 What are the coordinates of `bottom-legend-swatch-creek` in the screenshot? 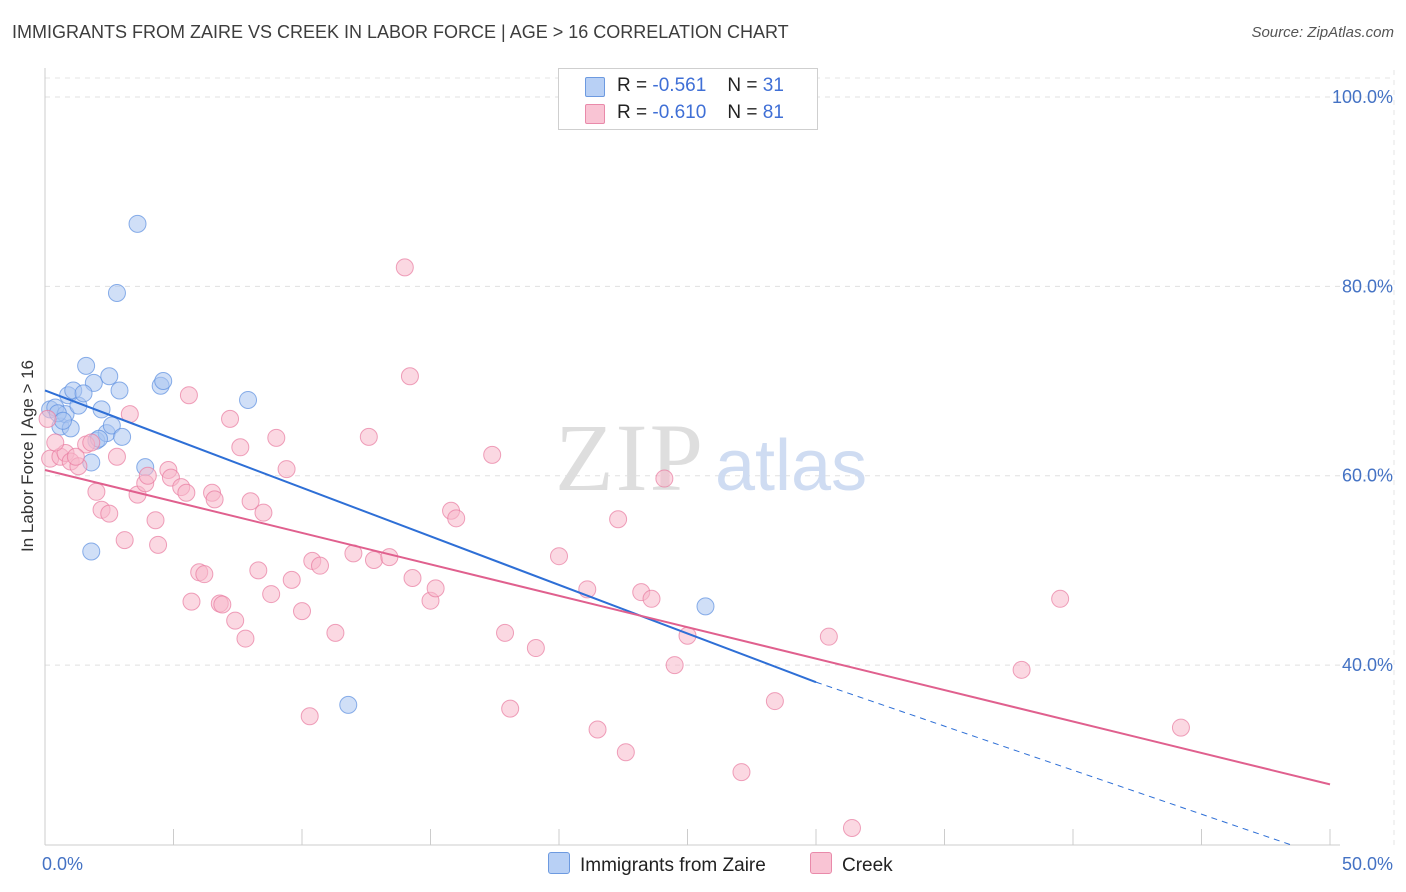 It's located at (821, 863).